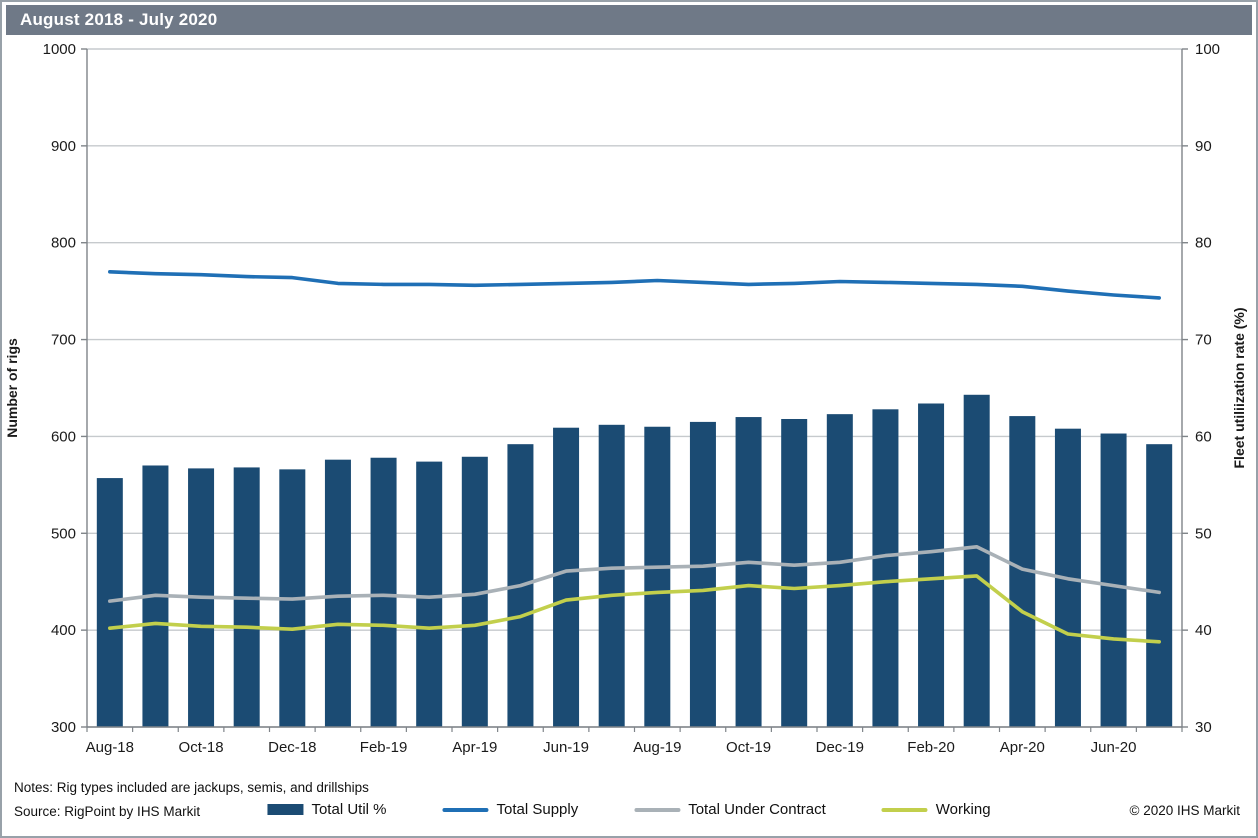 This screenshot has width=1258, height=838. I want to click on svg-text: 40, so click(1203, 630).